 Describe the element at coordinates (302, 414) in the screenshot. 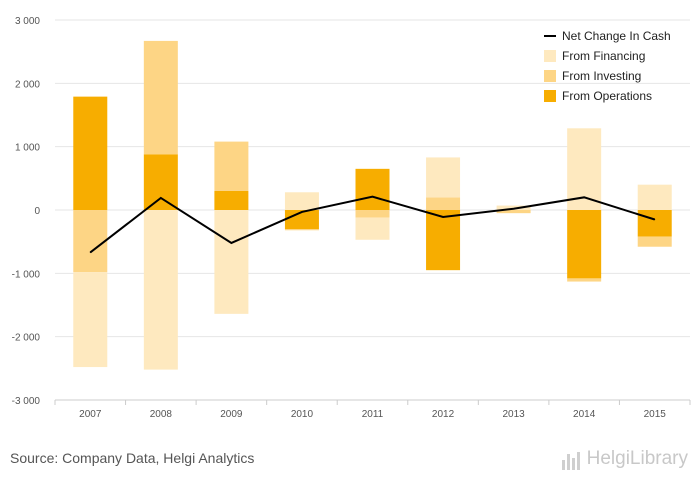

I see `x-tick-label: 2010` at that location.